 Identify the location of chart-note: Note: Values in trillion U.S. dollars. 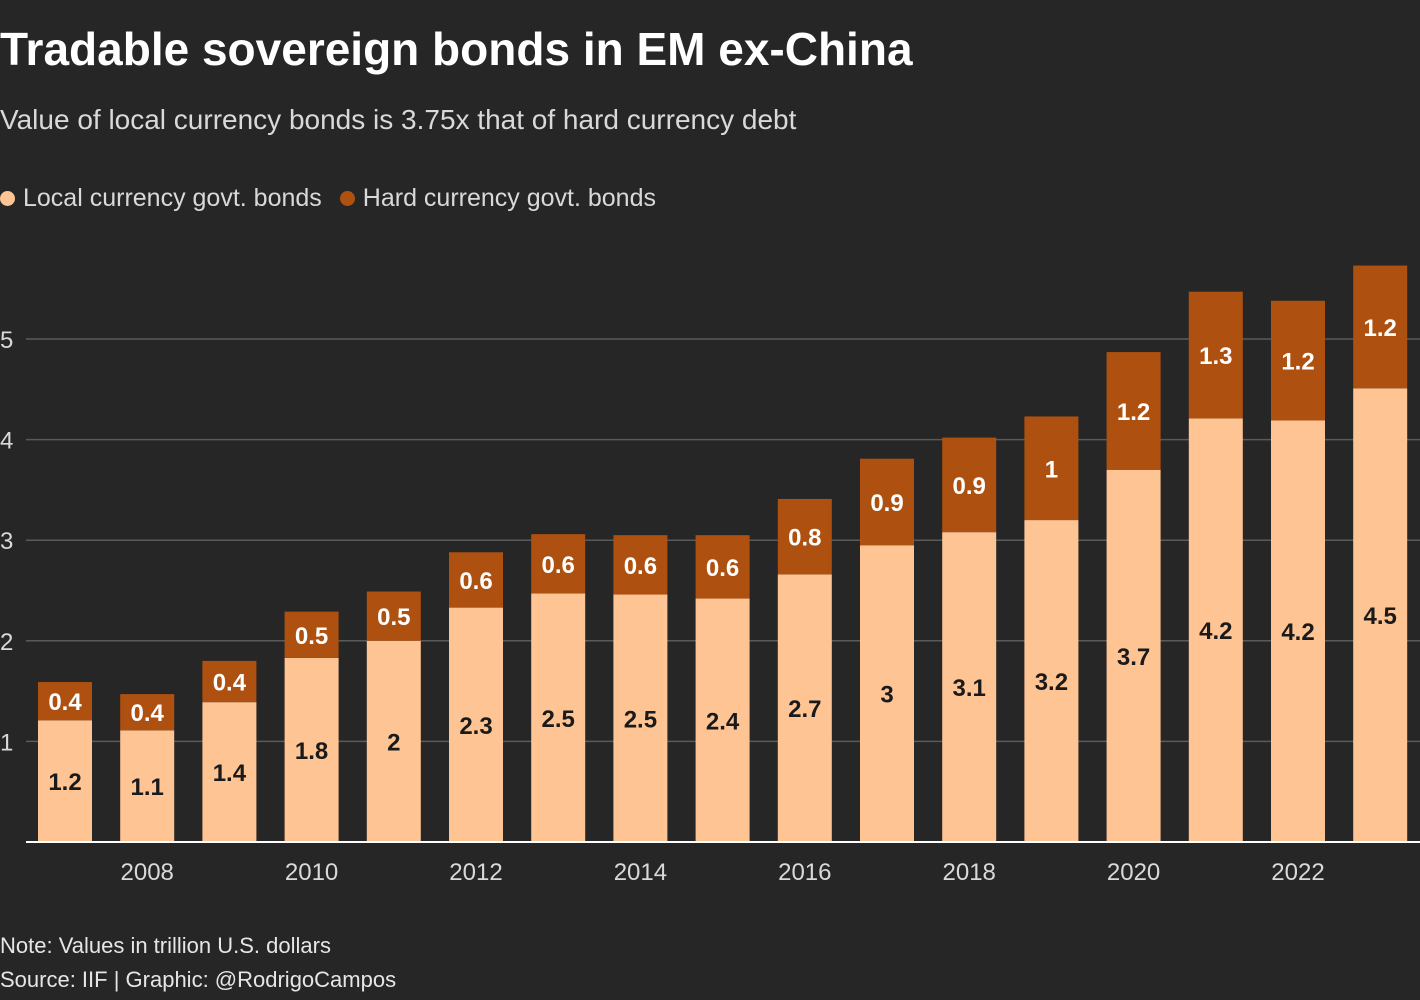
(165, 945).